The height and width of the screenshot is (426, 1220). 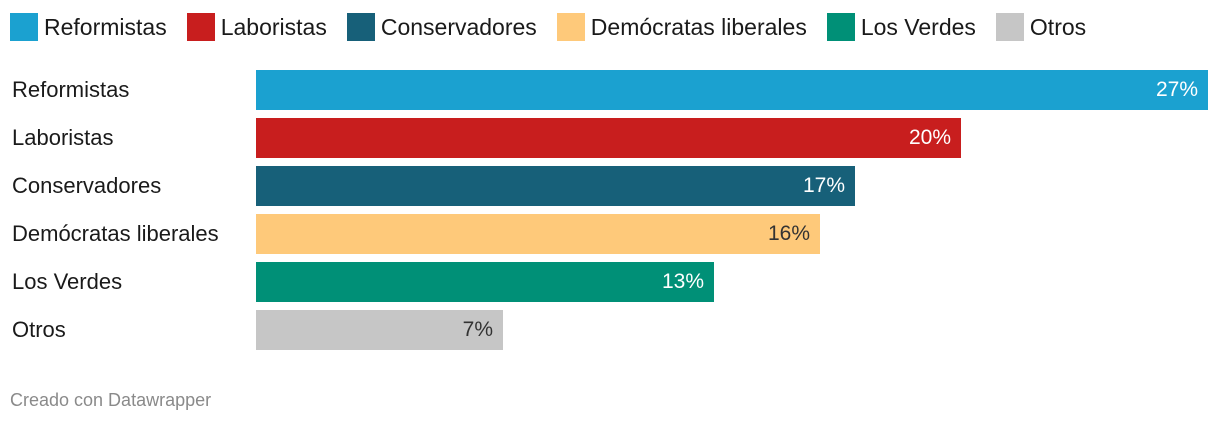 I want to click on bar-value-label: 16%, so click(x=788, y=233).